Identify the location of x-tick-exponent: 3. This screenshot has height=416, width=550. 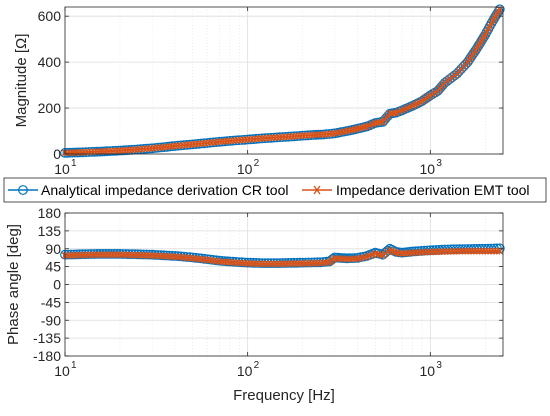
(439, 365).